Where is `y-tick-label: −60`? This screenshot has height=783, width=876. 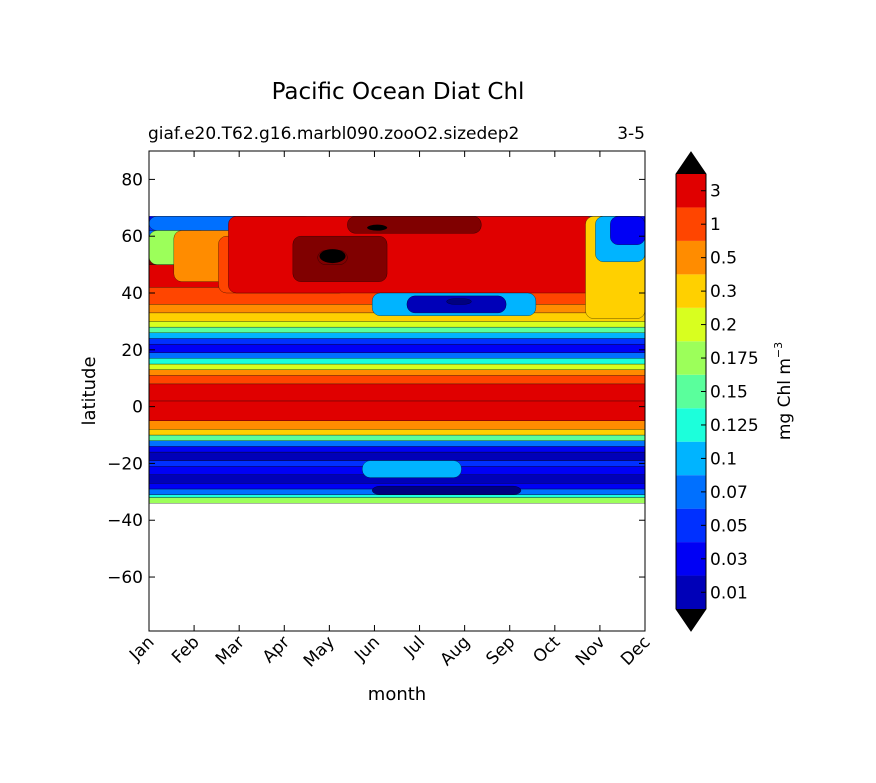 y-tick-label: −60 is located at coordinates (125, 578).